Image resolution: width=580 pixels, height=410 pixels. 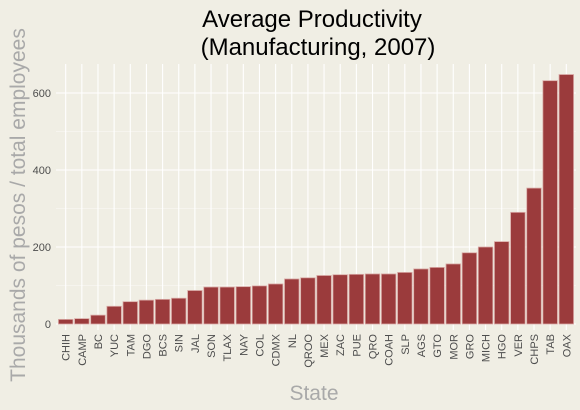 I want to click on chart-title-line-1: Average Productivity, so click(x=312, y=19).